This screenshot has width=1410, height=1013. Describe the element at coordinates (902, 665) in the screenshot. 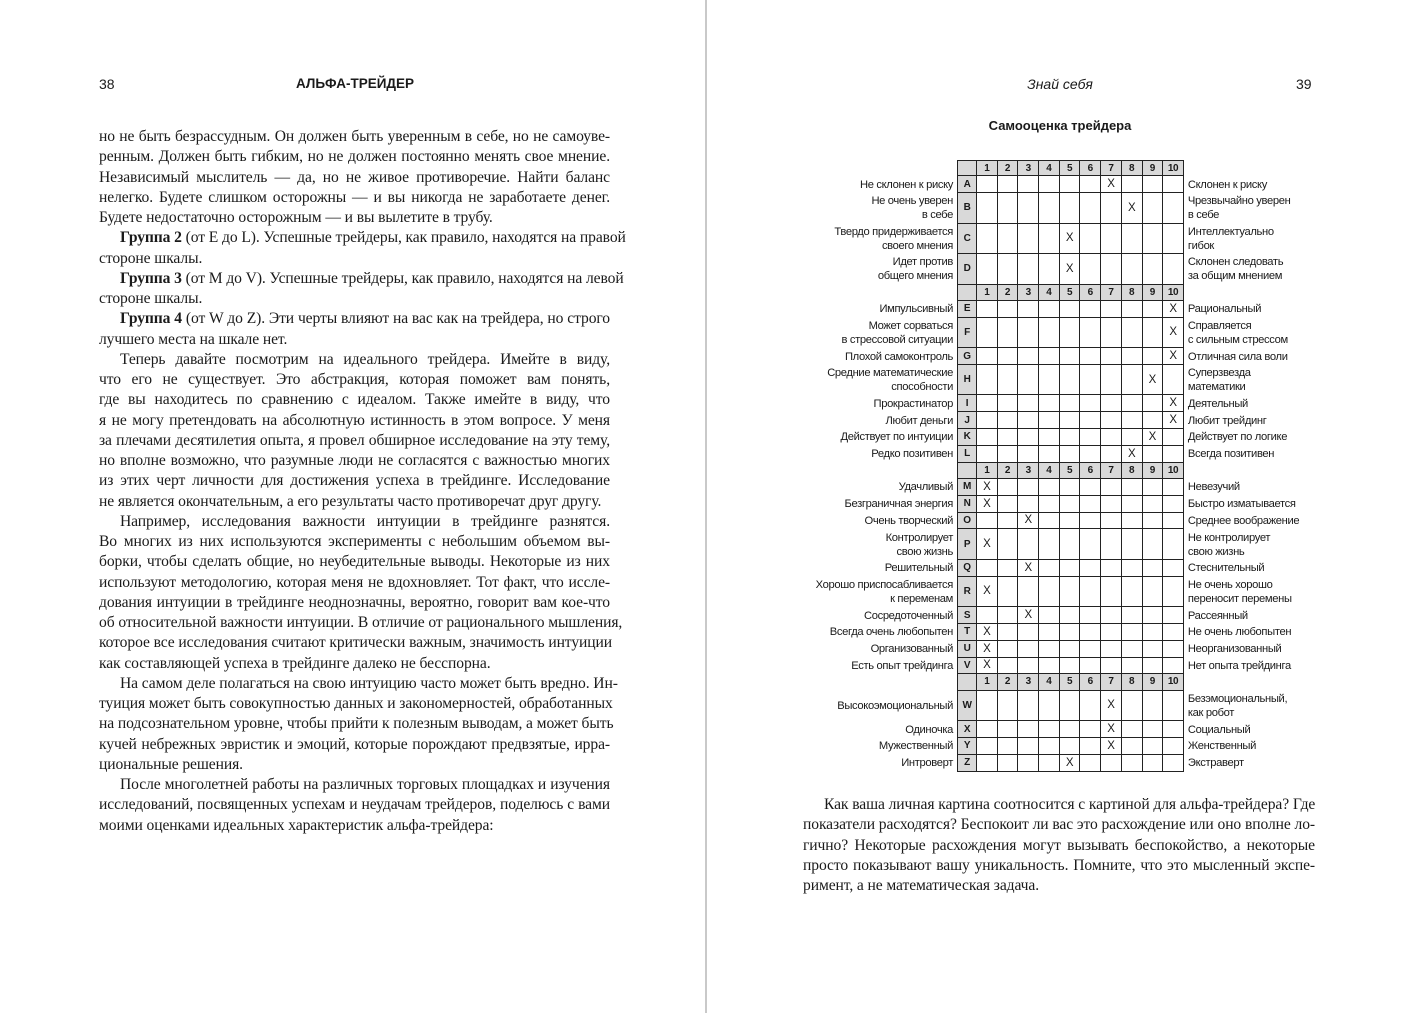

I see `trait-left-label: Есть опыт трейдинга` at that location.